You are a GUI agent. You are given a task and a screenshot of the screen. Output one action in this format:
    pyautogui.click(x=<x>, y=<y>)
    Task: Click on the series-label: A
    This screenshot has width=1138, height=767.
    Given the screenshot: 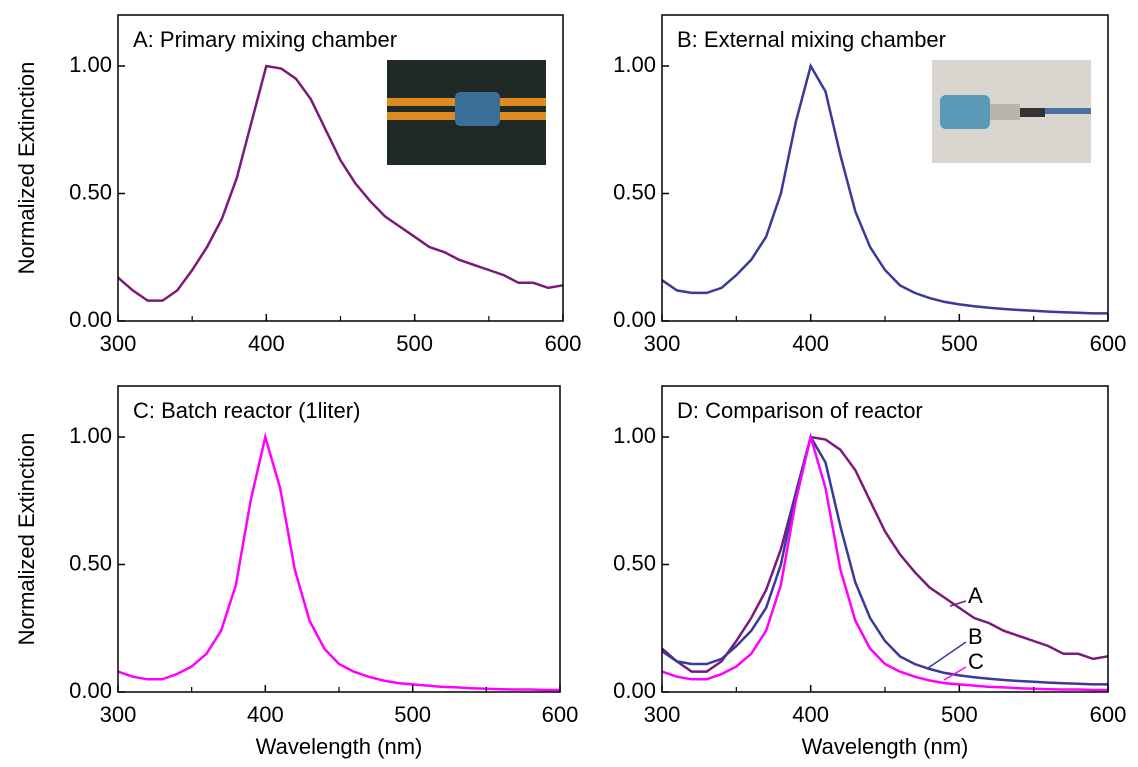 What is the action you would take?
    pyautogui.click(x=975, y=595)
    